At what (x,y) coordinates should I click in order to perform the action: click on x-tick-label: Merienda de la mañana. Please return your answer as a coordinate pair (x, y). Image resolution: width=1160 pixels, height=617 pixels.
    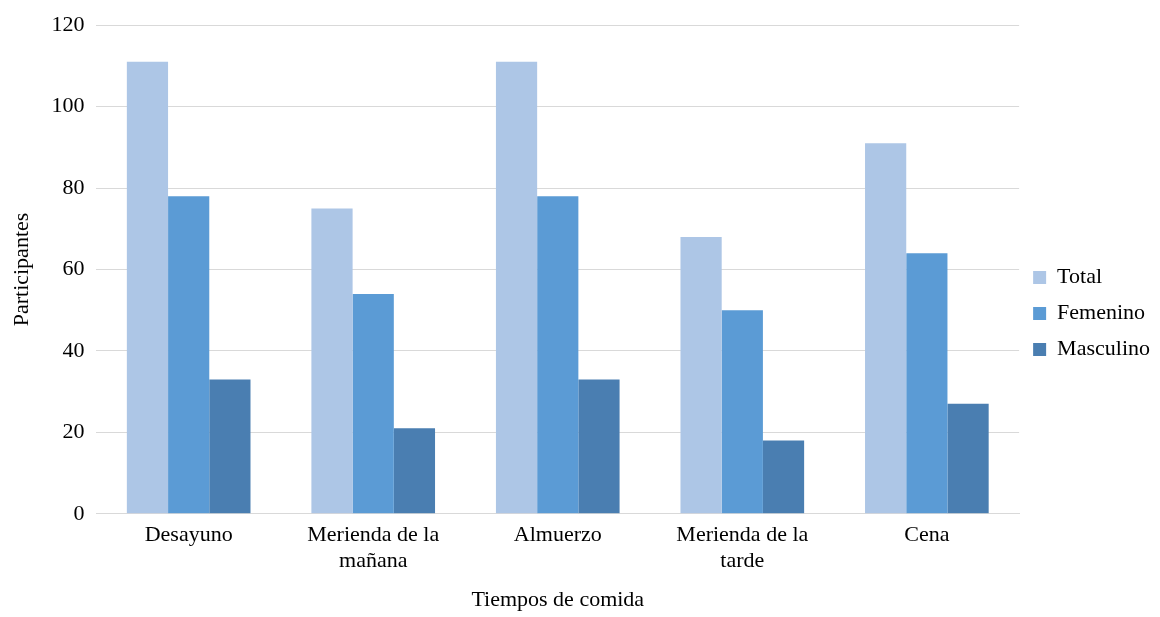
    Looking at the image, I should click on (373, 546).